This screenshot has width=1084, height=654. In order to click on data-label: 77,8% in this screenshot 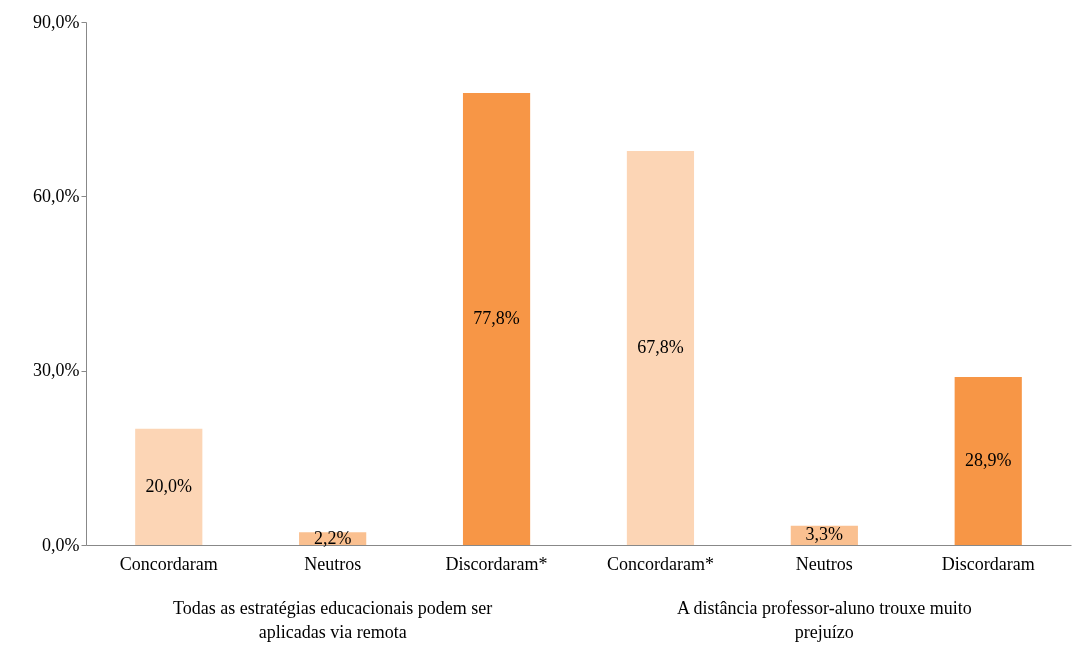, I will do `click(496, 317)`.